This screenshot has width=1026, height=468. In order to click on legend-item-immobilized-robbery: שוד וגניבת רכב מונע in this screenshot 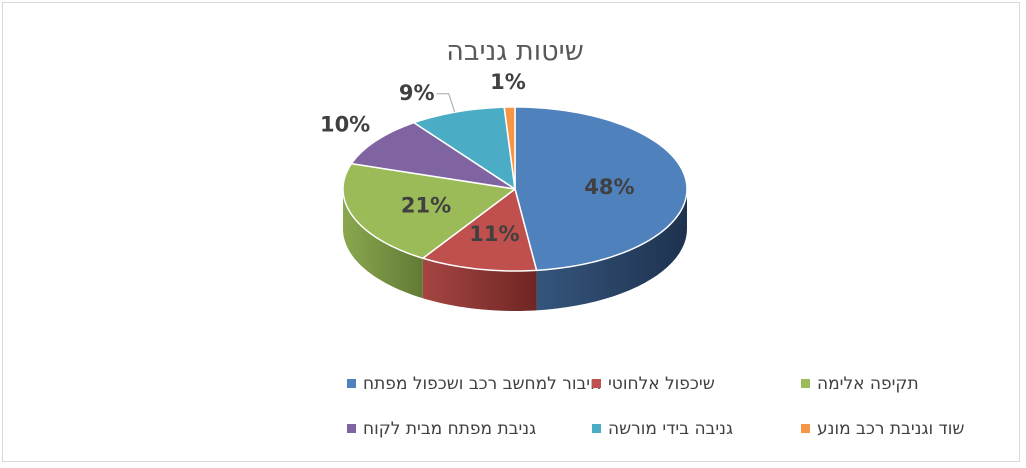, I will do `click(882, 429)`.